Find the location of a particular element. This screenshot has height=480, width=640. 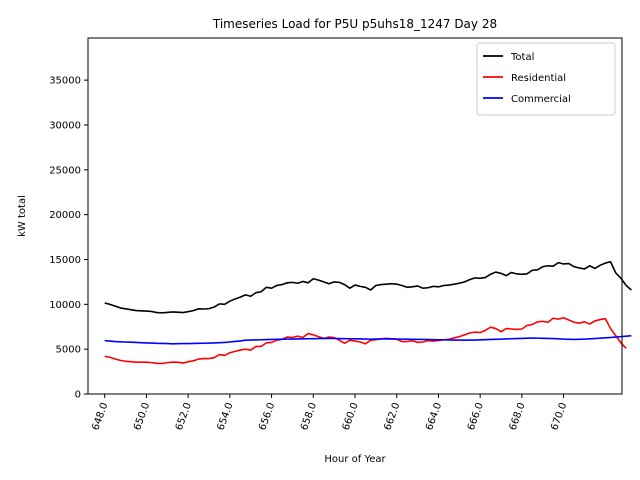

series-line-commercial is located at coordinates (368, 339).